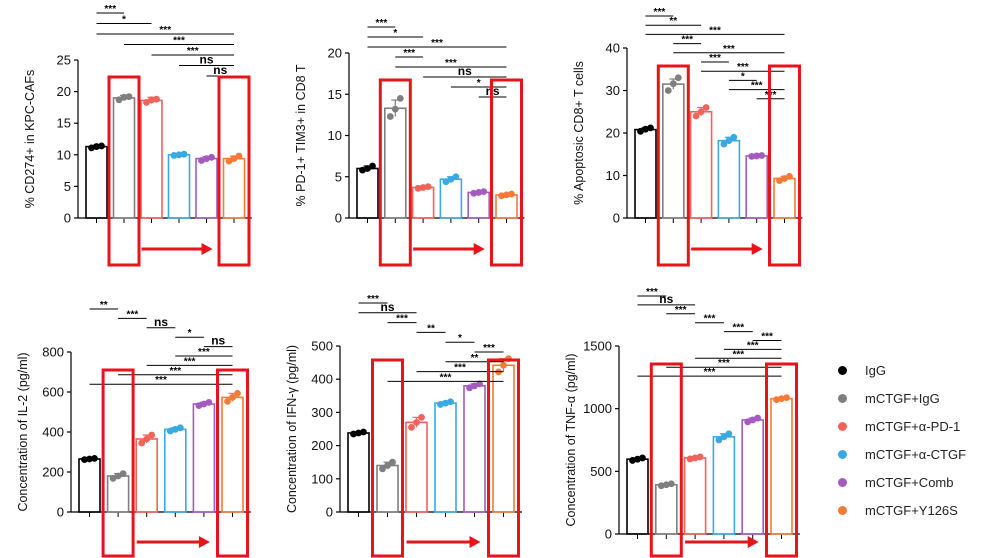 The height and width of the screenshot is (558, 992). Describe the element at coordinates (30, 139) in the screenshot. I see `y-axis-label: % CD274+ in KPC-CAFs` at that location.